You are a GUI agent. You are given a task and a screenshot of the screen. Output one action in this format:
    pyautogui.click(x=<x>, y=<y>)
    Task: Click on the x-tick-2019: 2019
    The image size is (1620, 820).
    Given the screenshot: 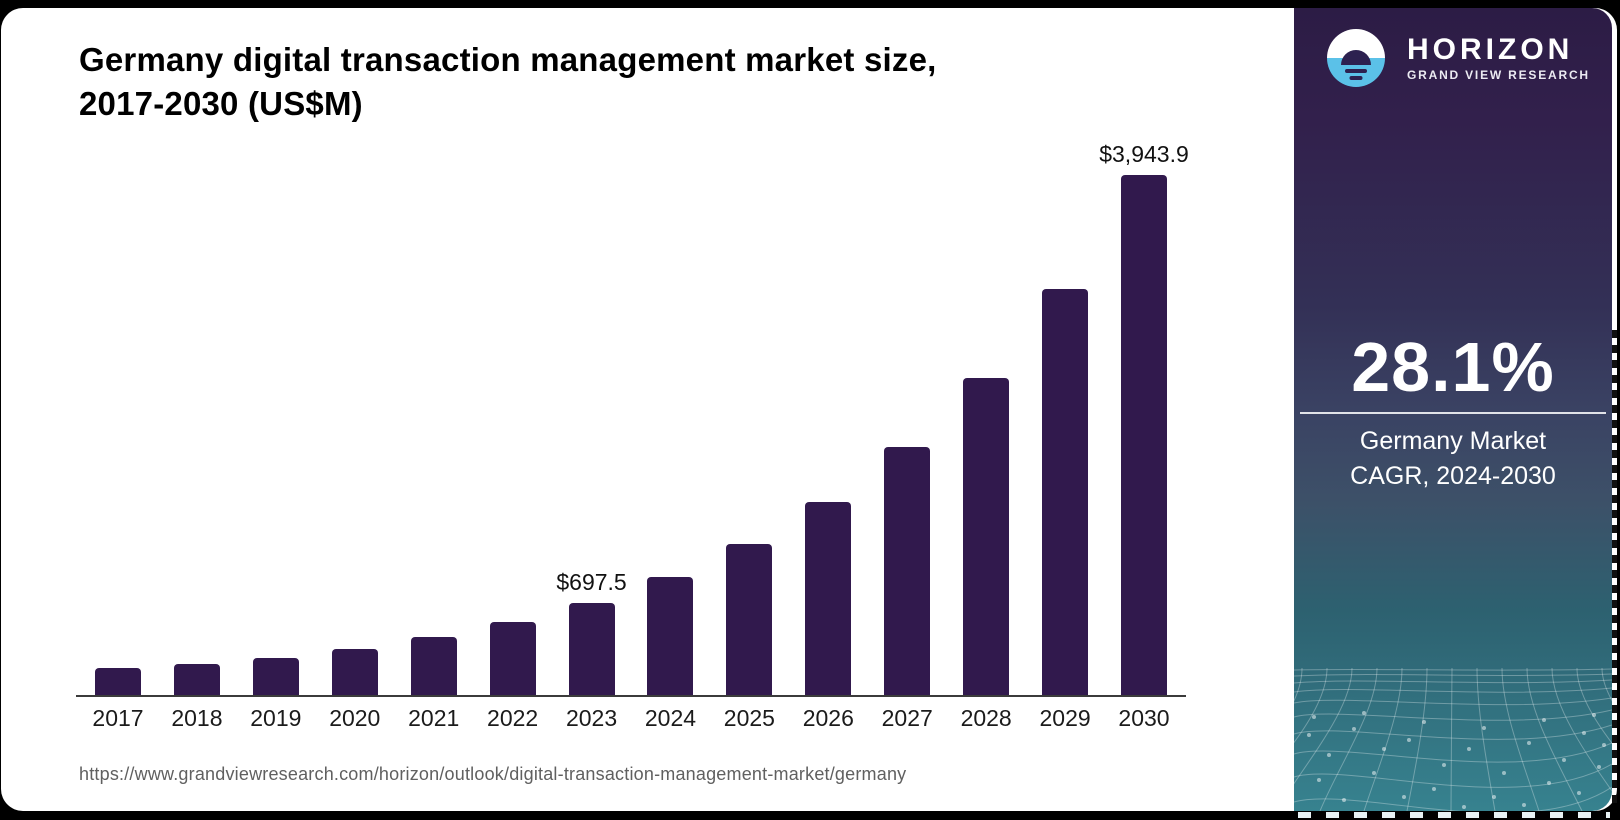 What is the action you would take?
    pyautogui.click(x=276, y=718)
    